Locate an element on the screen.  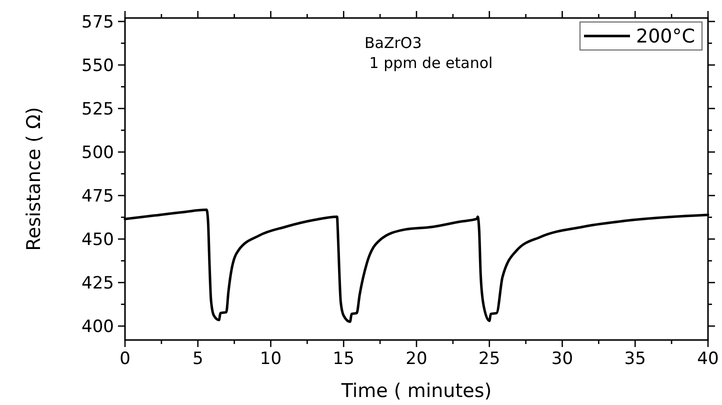
y-tick-label: 450 is located at coordinates (98, 240).